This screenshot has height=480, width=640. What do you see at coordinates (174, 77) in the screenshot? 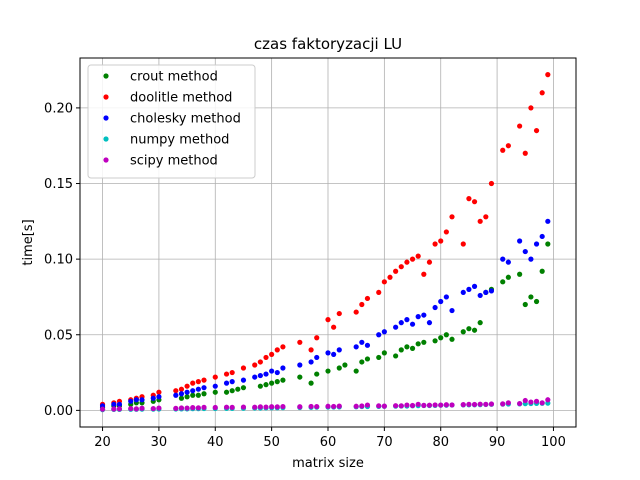
I see `legend-label: crout method` at bounding box center [174, 77].